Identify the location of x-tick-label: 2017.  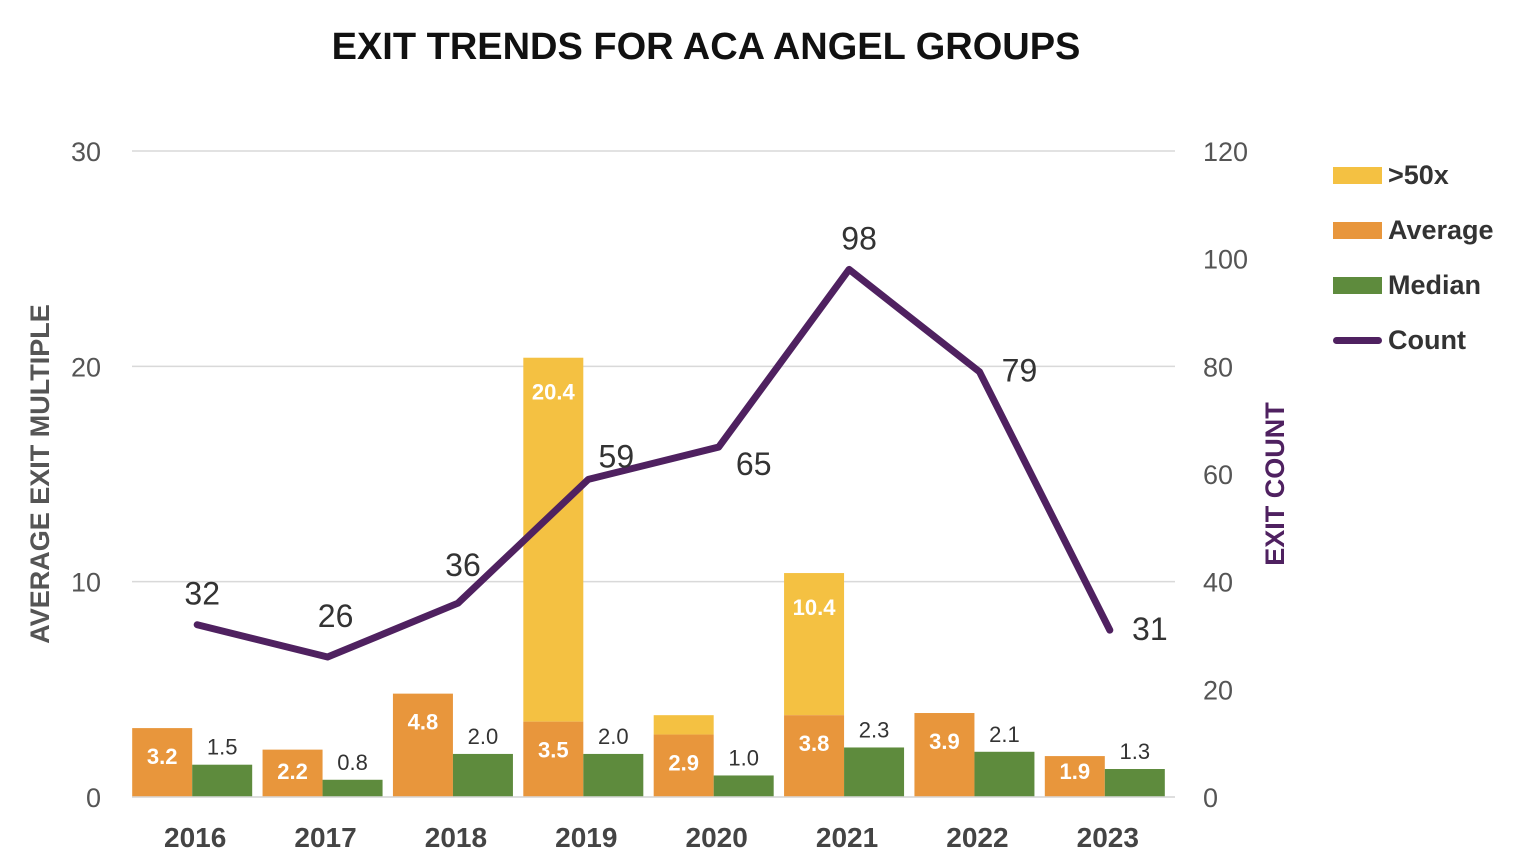
(325, 837).